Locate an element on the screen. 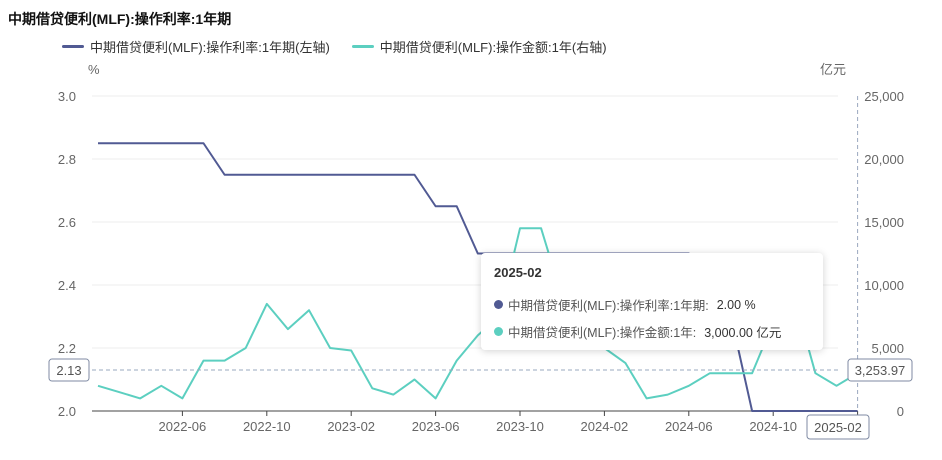 The width and height of the screenshot is (942, 460). right-tick-label: 25,000 is located at coordinates (884, 96).